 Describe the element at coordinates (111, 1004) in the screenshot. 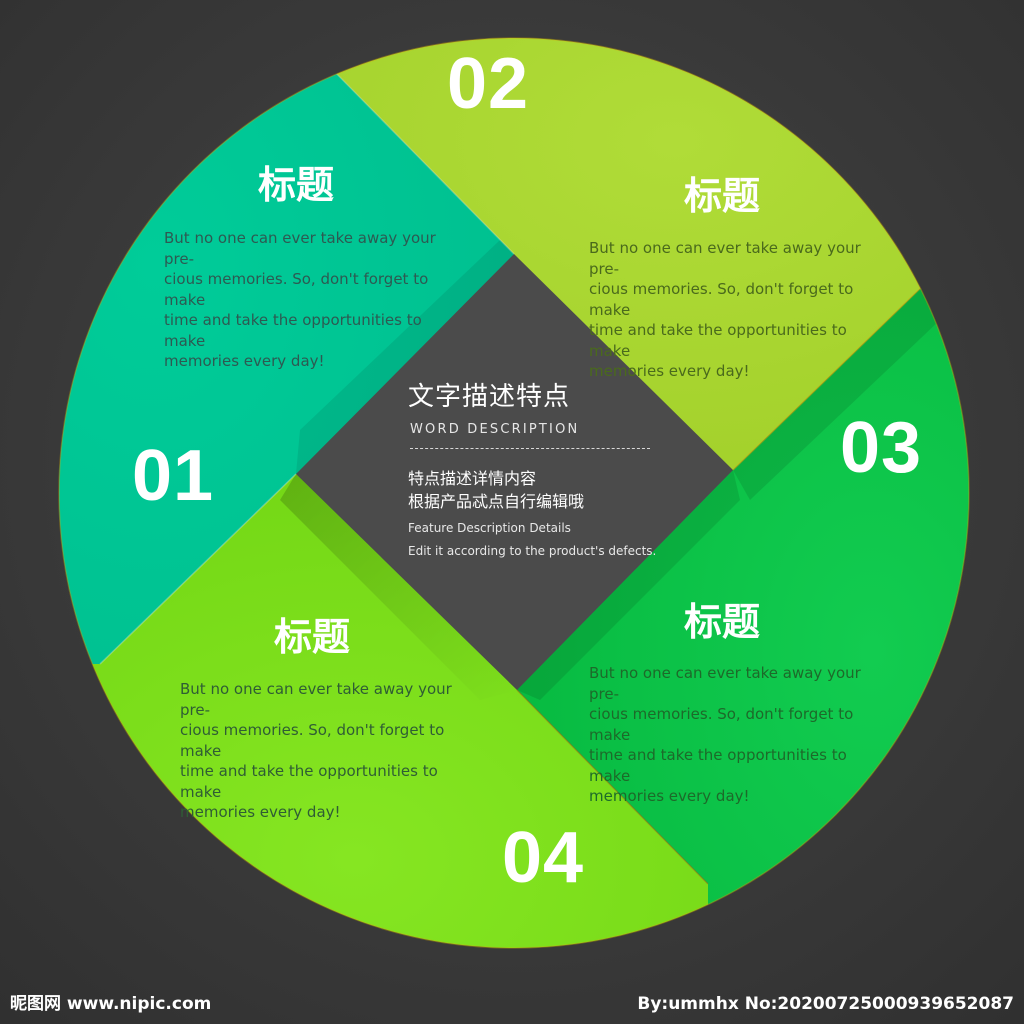

I see `watermark-left: 昵图网 www.nipic.com` at that location.